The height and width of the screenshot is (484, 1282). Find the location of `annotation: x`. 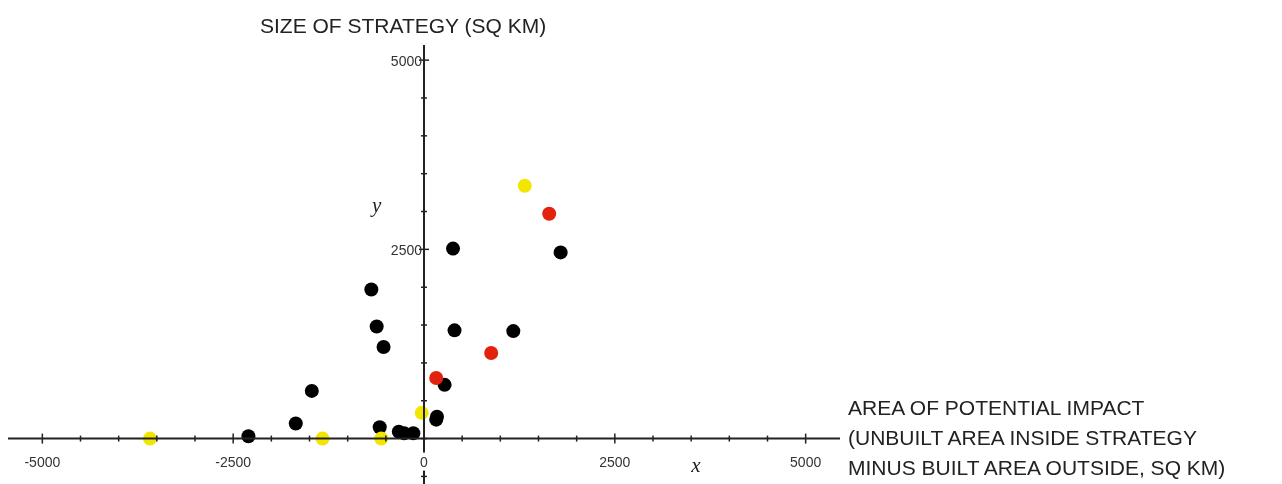

annotation: x is located at coordinates (696, 465).